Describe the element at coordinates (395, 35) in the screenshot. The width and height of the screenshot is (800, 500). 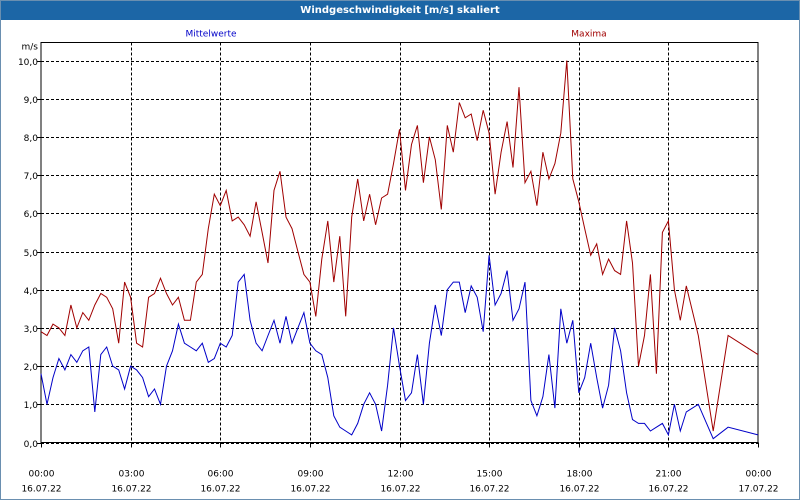
I see `legend: Mittelwerte Maxima` at that location.